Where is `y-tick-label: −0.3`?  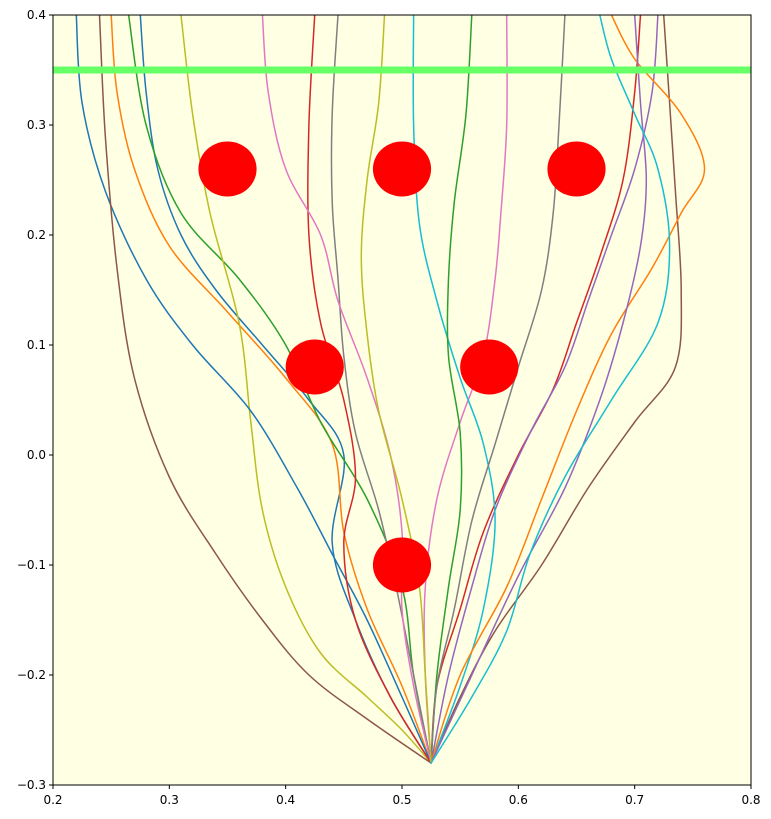
y-tick-label: −0.3 is located at coordinates (31, 785).